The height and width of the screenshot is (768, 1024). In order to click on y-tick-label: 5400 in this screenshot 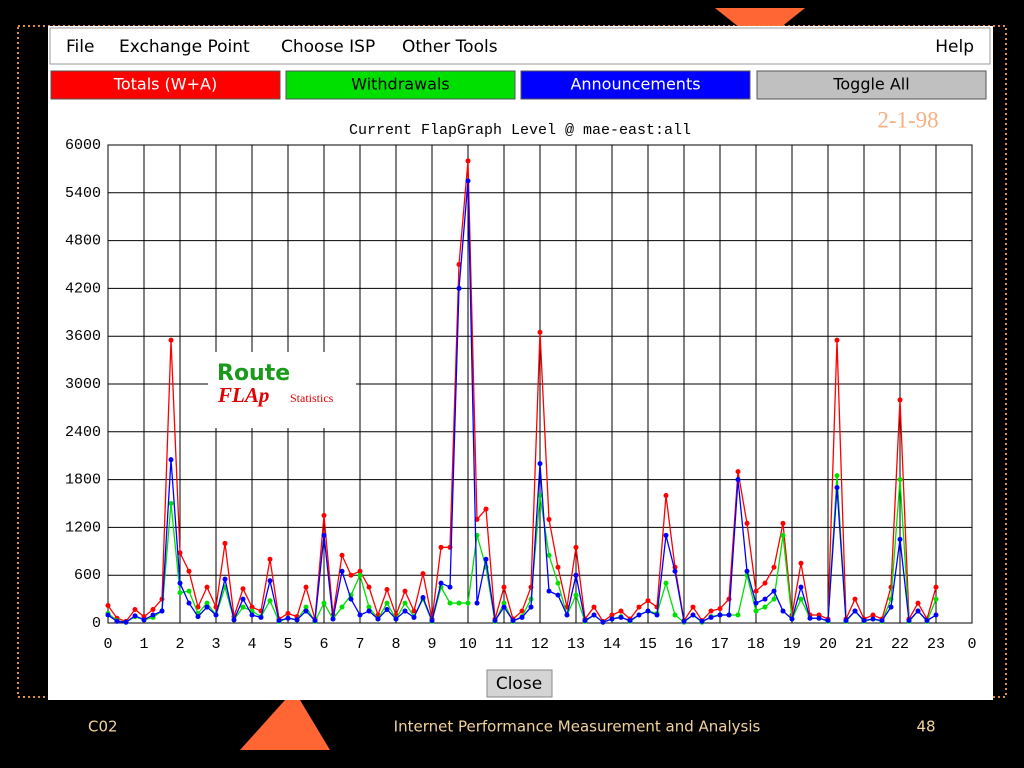, I will do `click(83, 193)`.